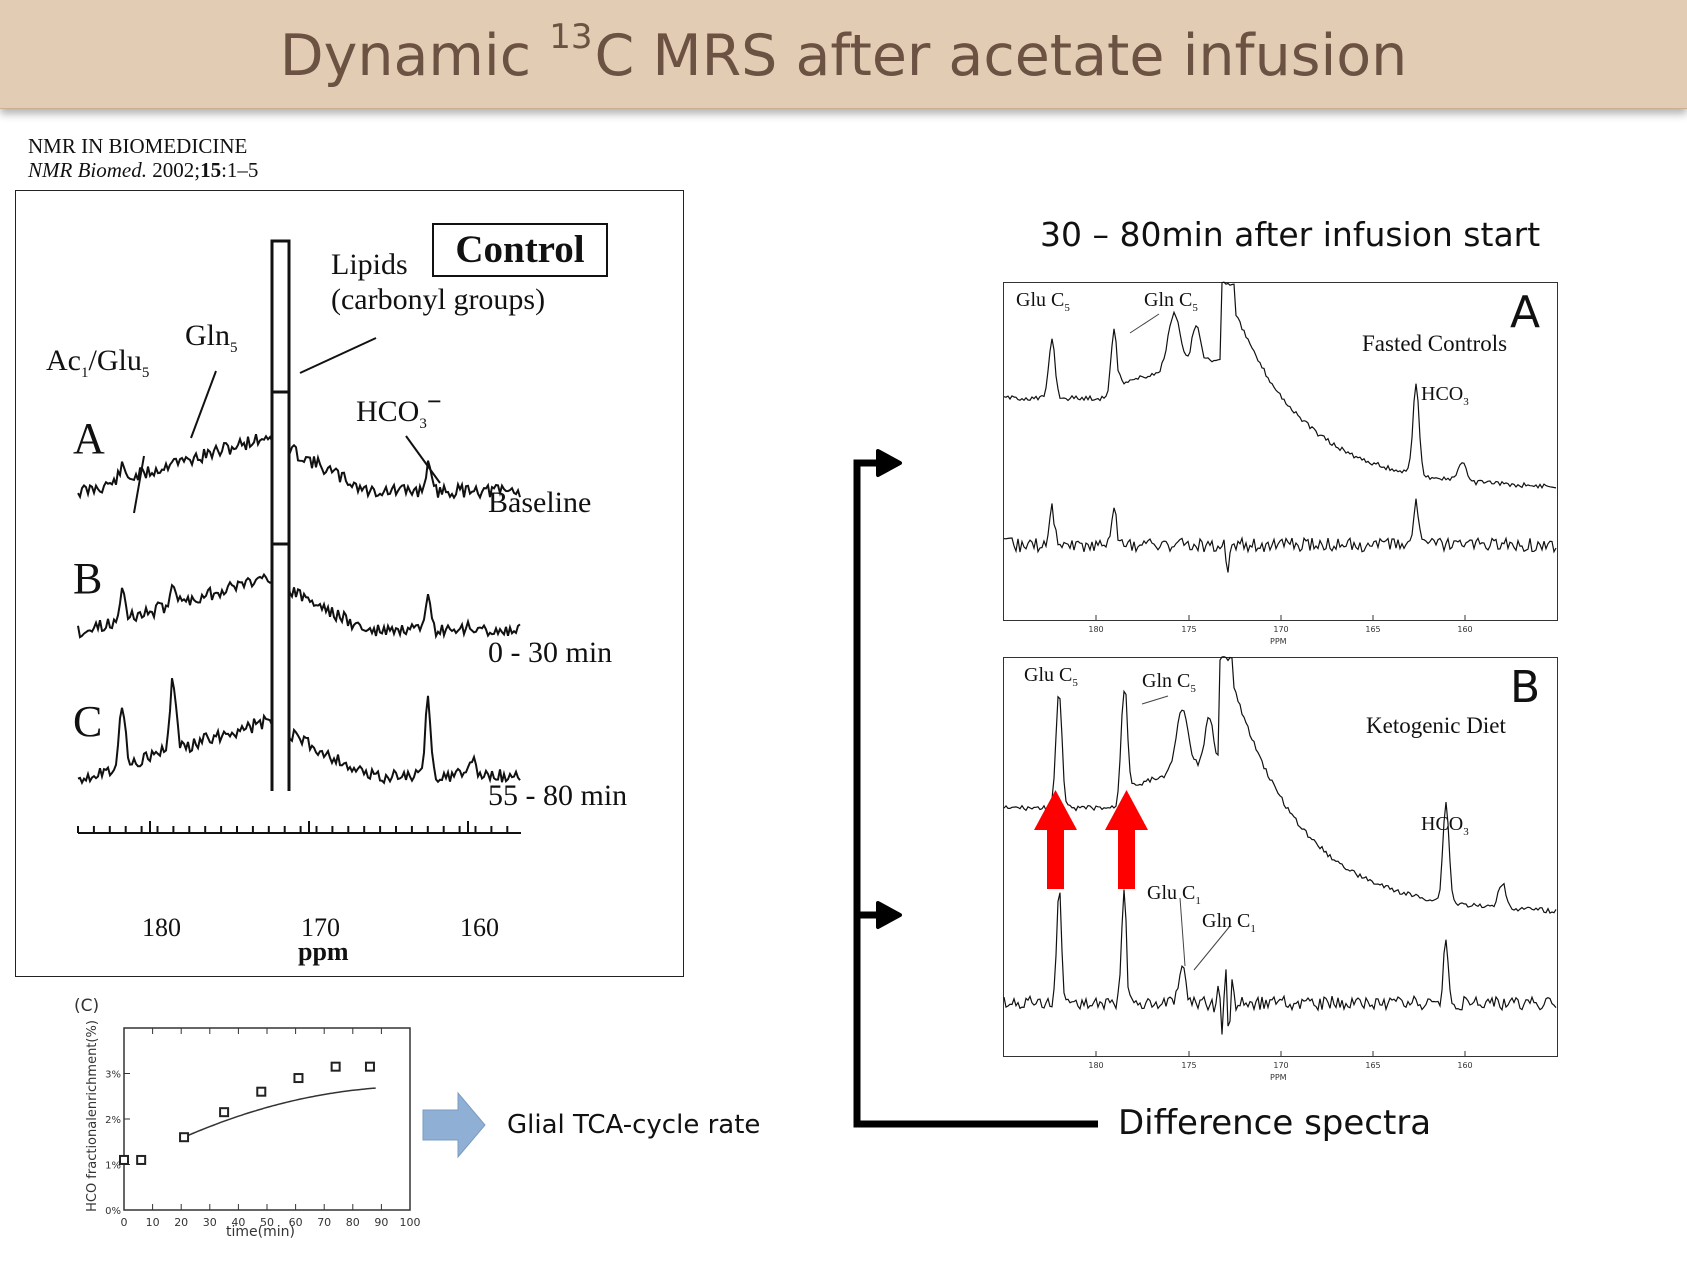  What do you see at coordinates (1442, 394) in the screenshot?
I see `hco3-text-a: HCO` at bounding box center [1442, 394].